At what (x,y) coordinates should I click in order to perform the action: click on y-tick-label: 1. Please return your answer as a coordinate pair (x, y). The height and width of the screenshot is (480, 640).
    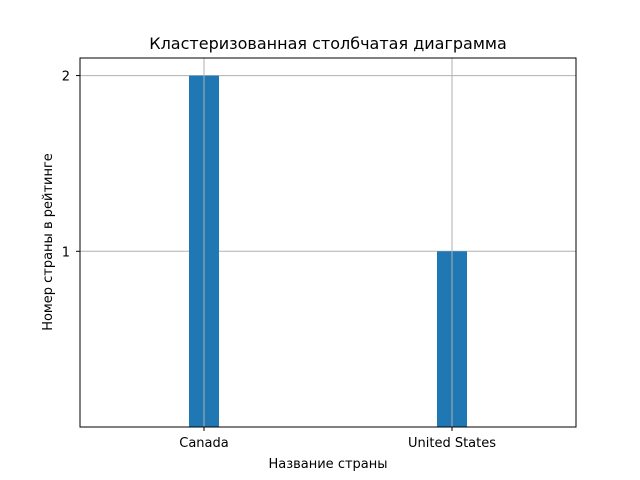
    Looking at the image, I should click on (66, 252).